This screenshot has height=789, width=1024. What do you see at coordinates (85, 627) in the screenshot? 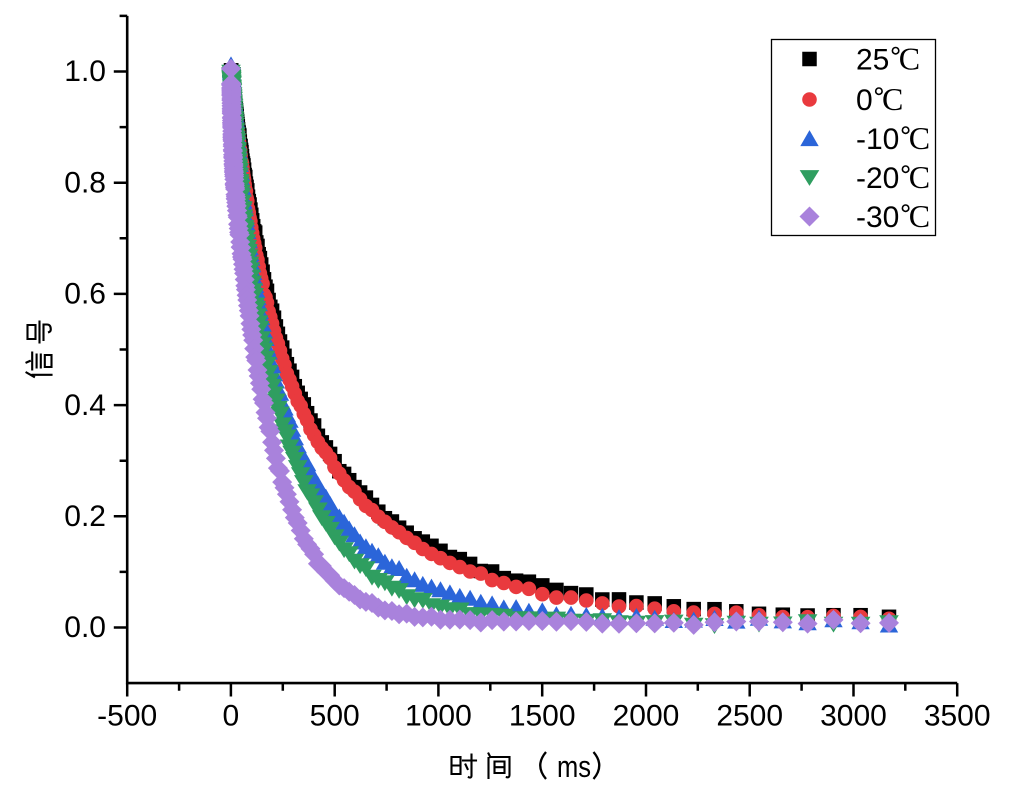
I see `svg-text: 0.0` at bounding box center [85, 627].